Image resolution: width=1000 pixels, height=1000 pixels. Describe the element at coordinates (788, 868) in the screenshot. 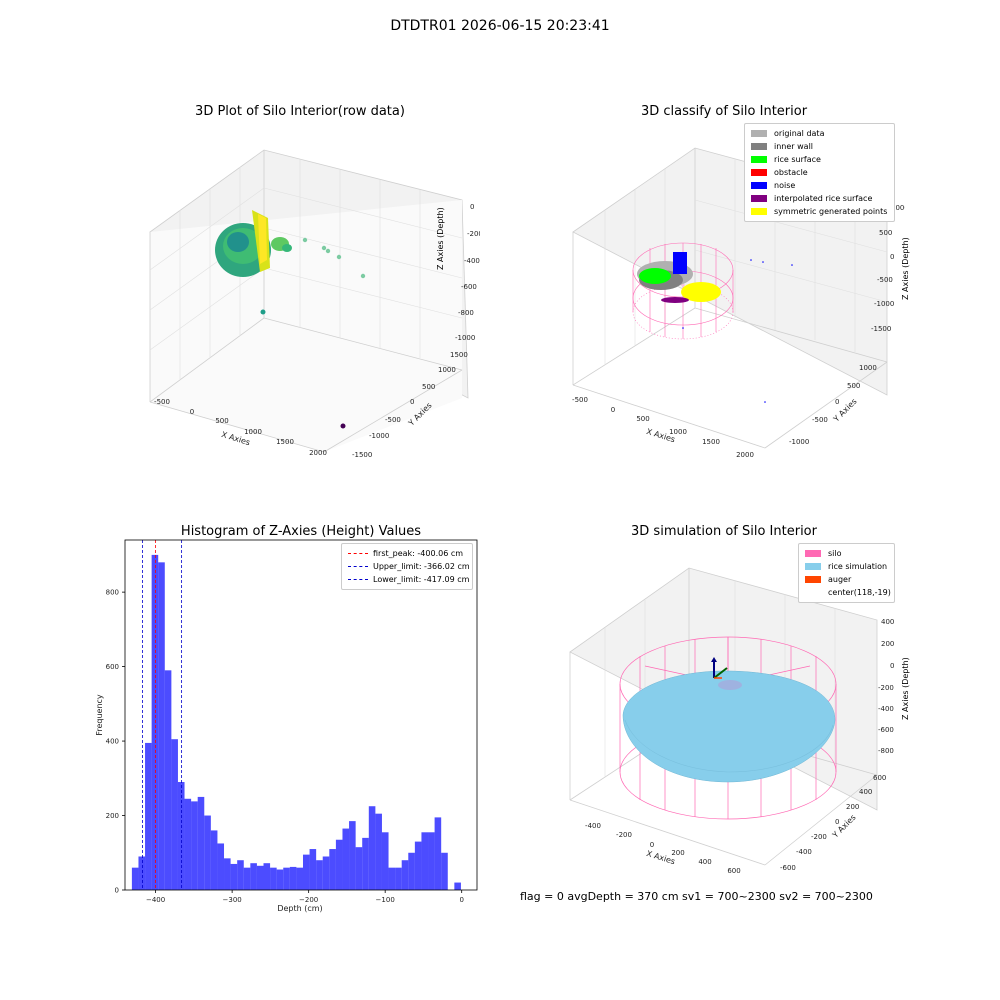

I see `panel4-y-tick: -600` at that location.